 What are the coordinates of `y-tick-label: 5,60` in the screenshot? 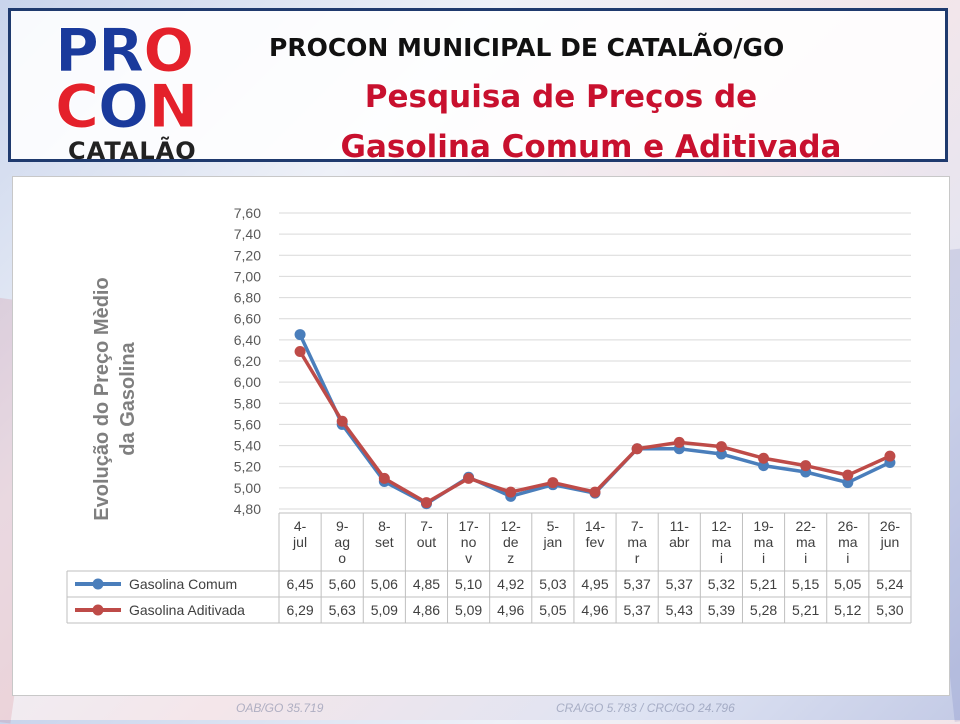 It's located at (247, 424).